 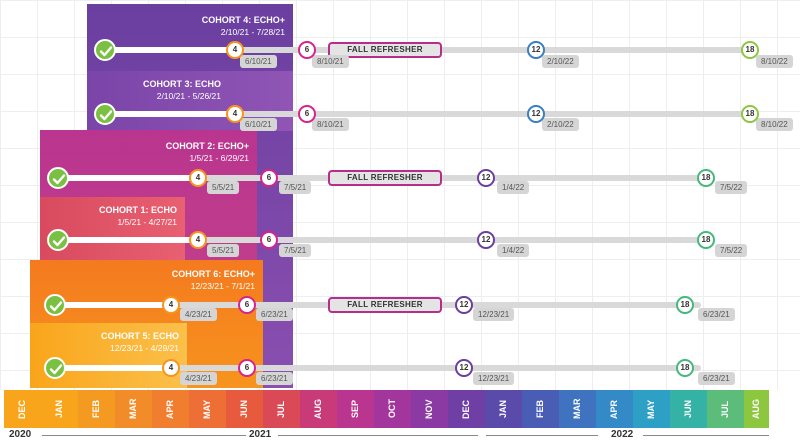 What do you see at coordinates (223, 250) in the screenshot?
I see `cohort-1-date-4: 5/5/21` at bounding box center [223, 250].